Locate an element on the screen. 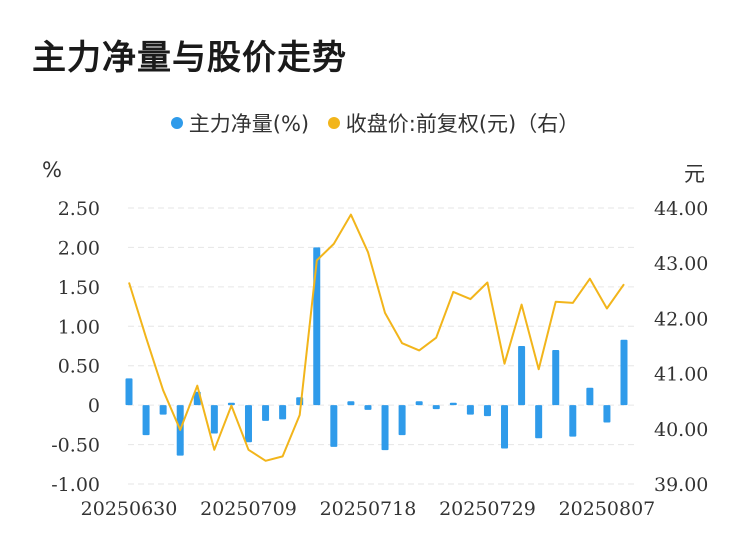 The height and width of the screenshot is (558, 750). y-right-tick-label: 43.00 is located at coordinates (681, 264).